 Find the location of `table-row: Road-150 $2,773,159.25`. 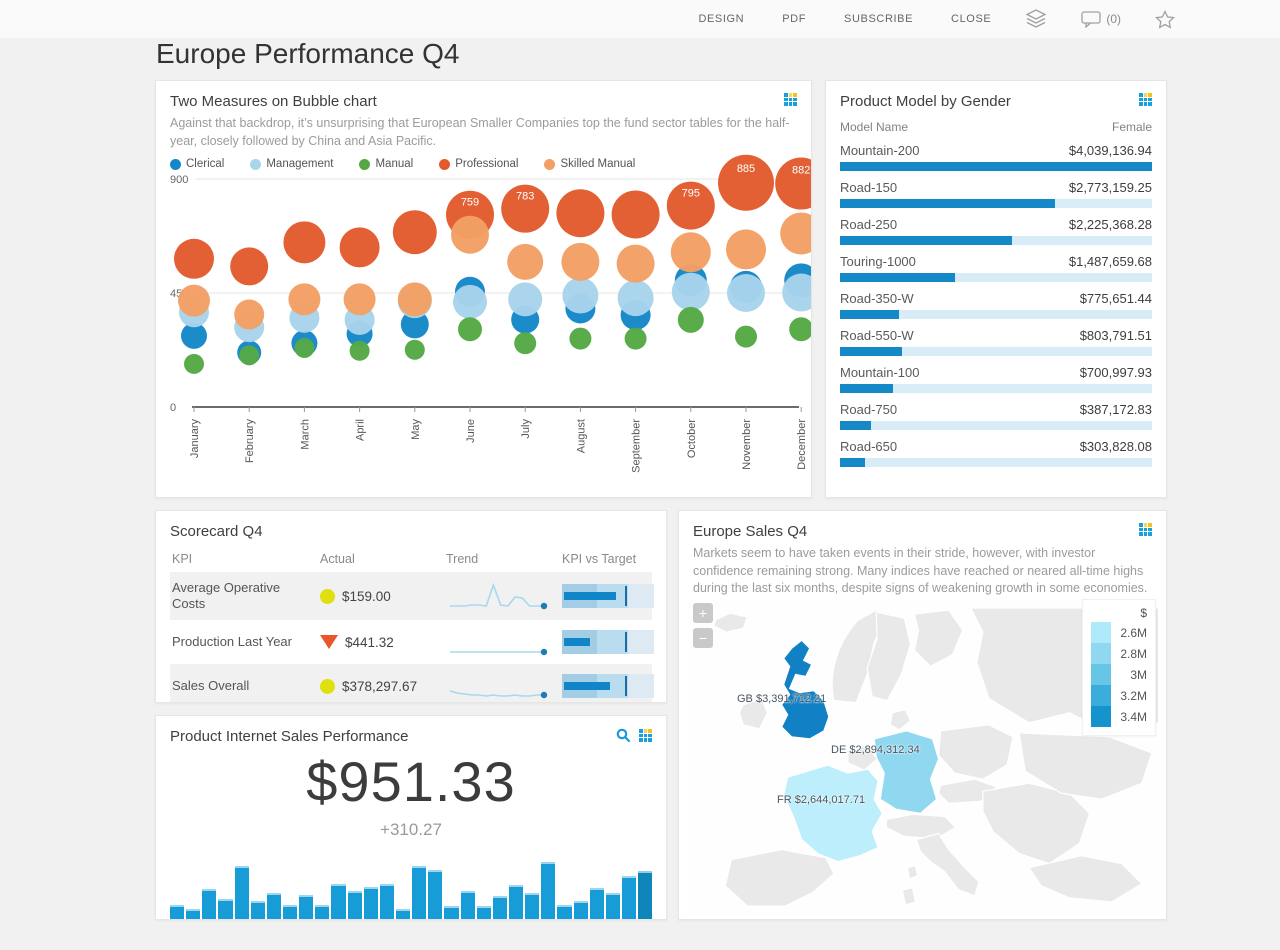

table-row: Road-150 $2,773,159.25 is located at coordinates (996, 194).